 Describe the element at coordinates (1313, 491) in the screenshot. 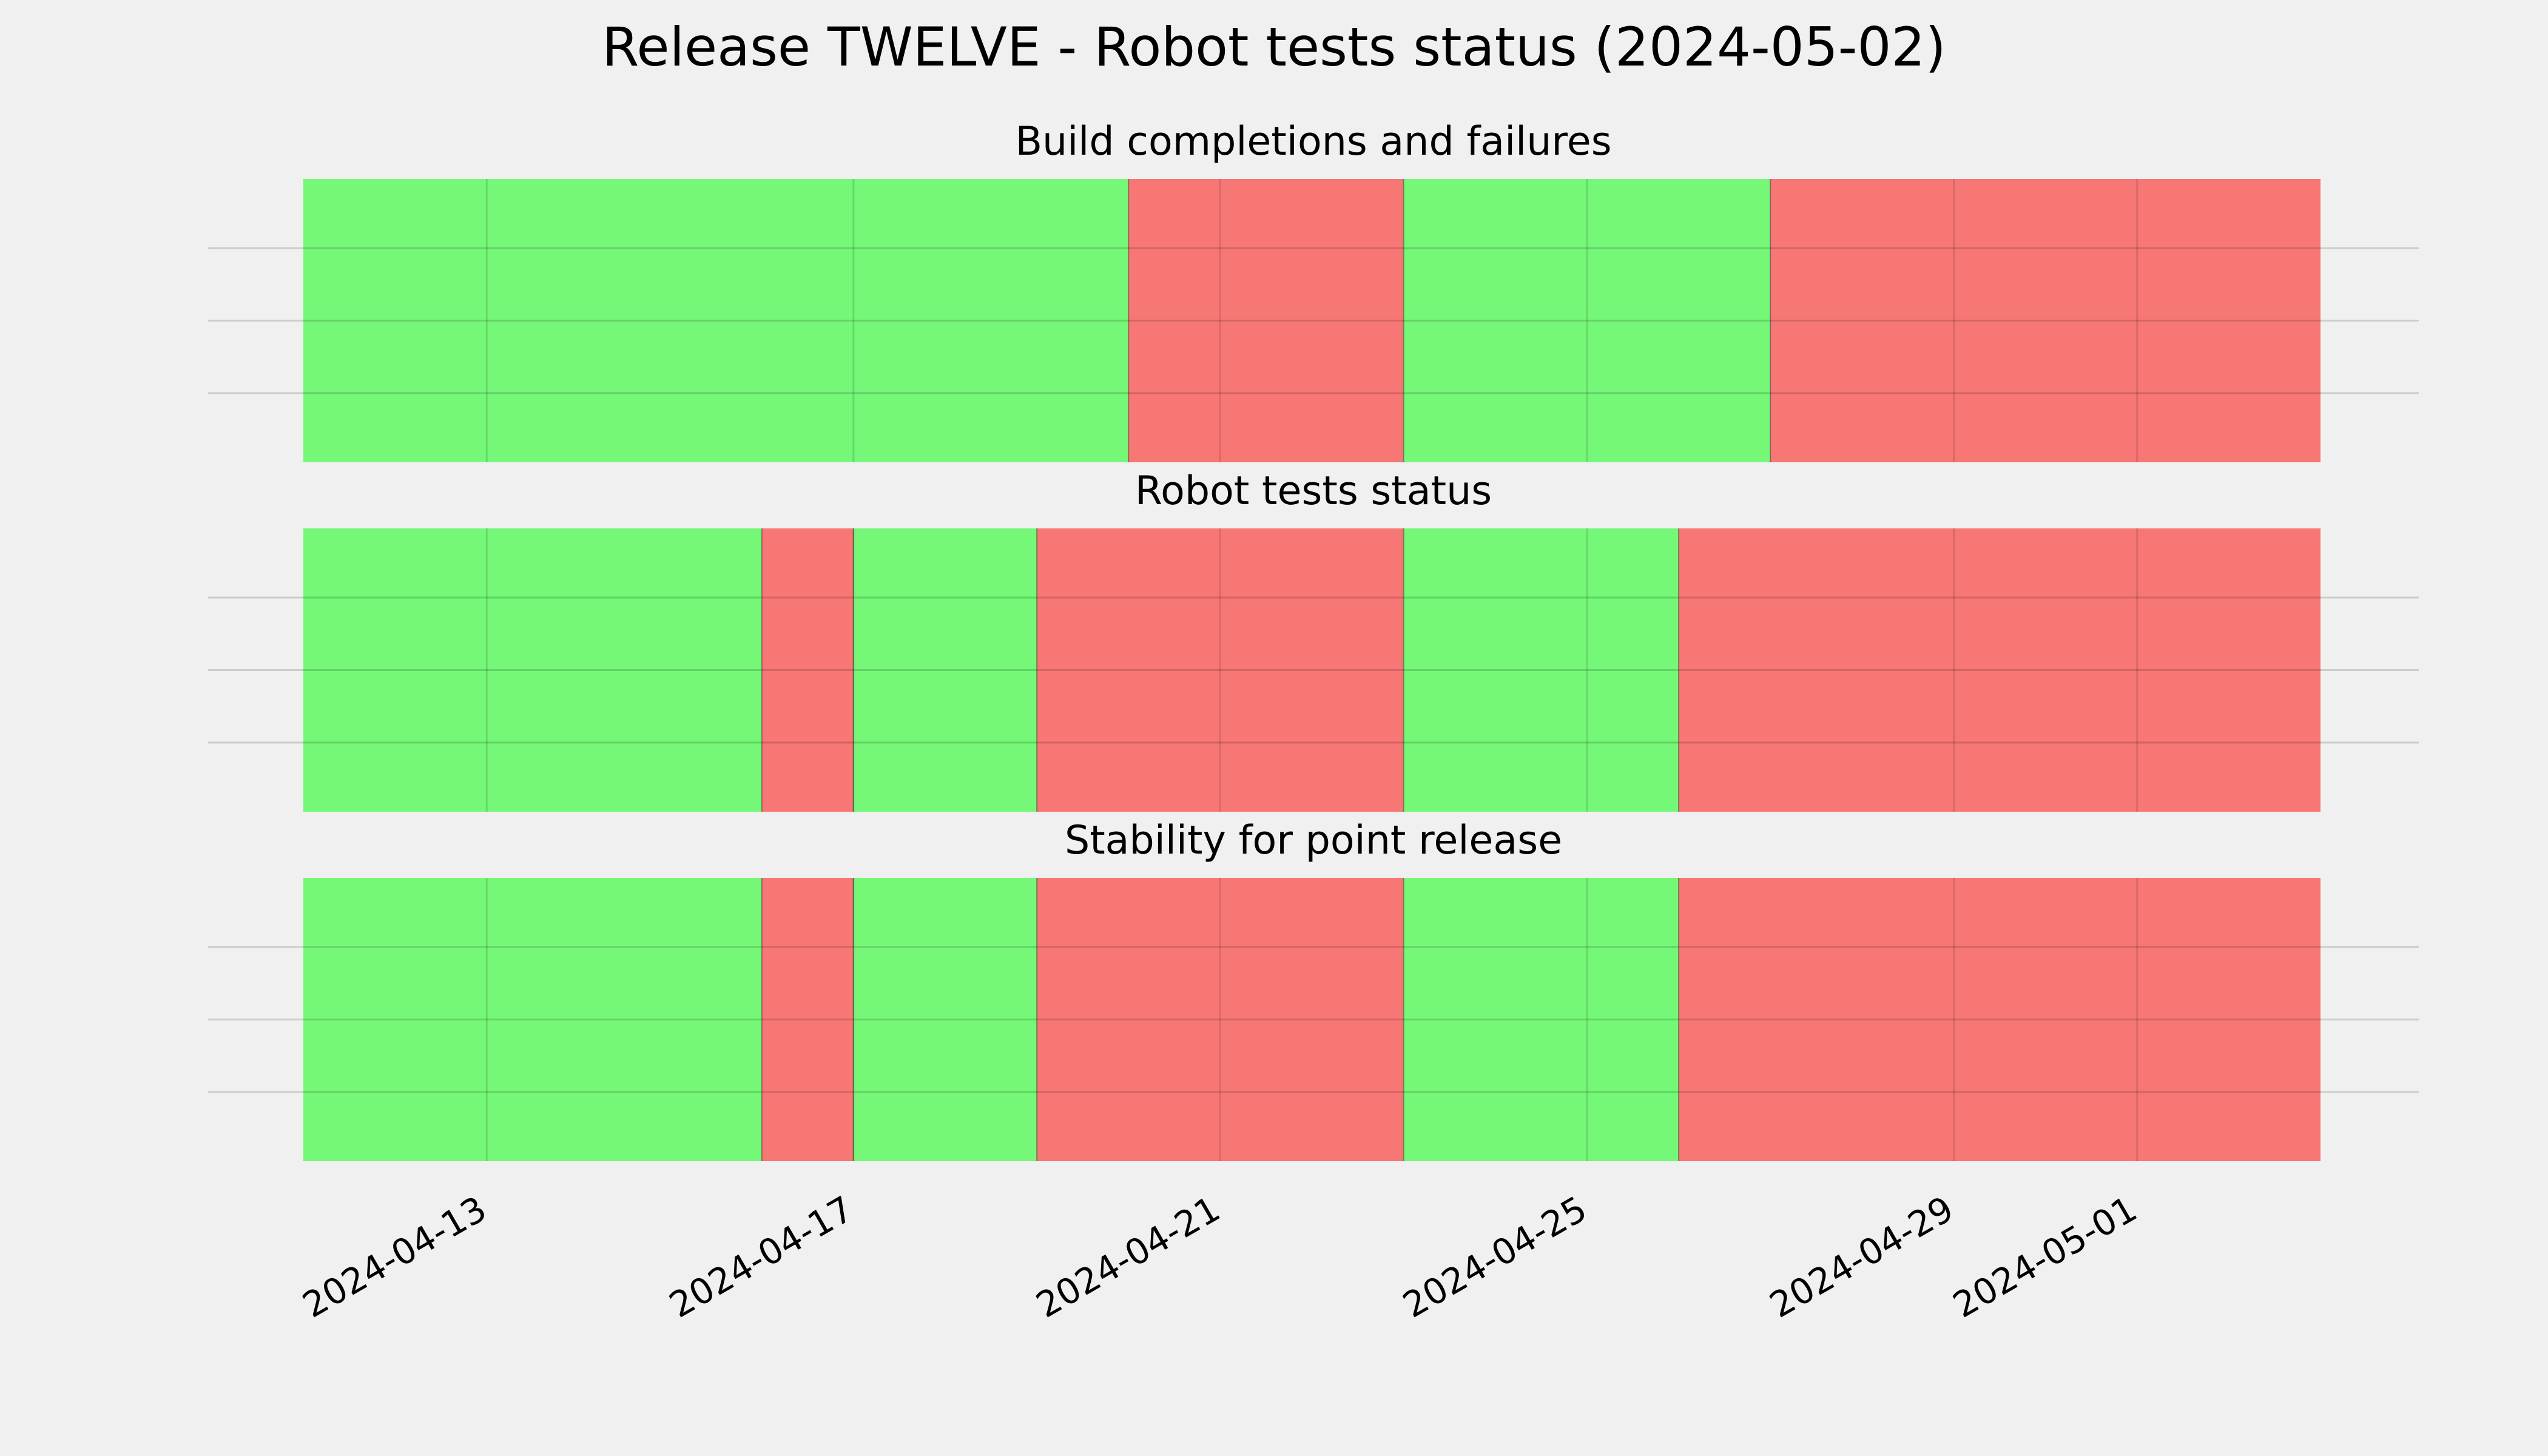

I see `panel-title: Robot tests status` at that location.